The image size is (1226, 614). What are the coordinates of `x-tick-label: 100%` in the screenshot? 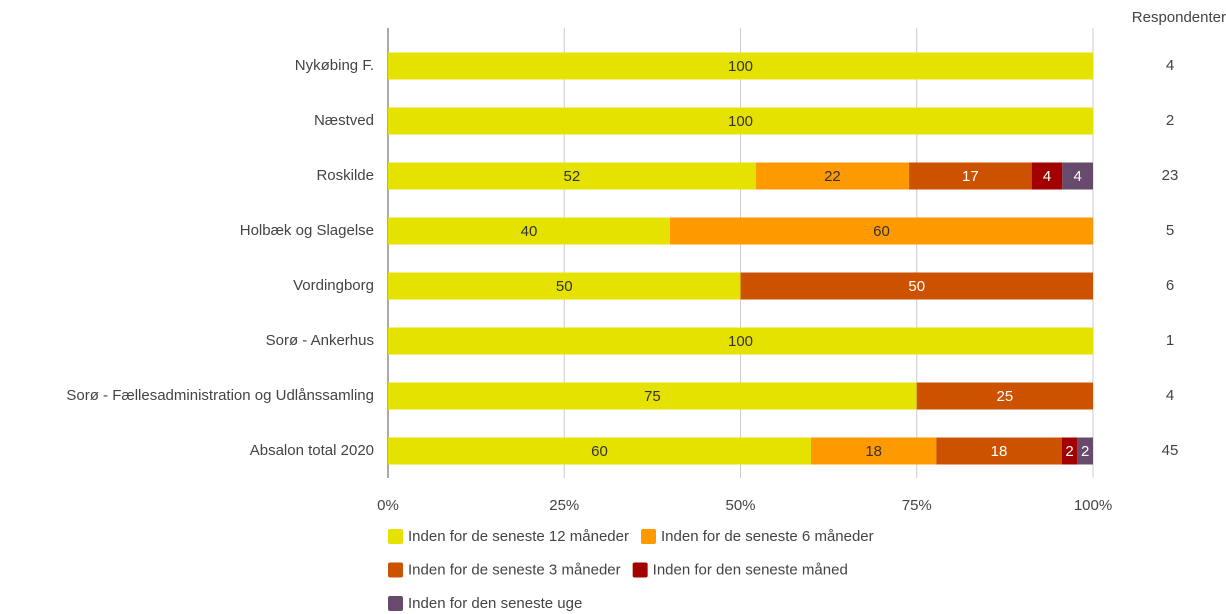 It's located at (1093, 505).